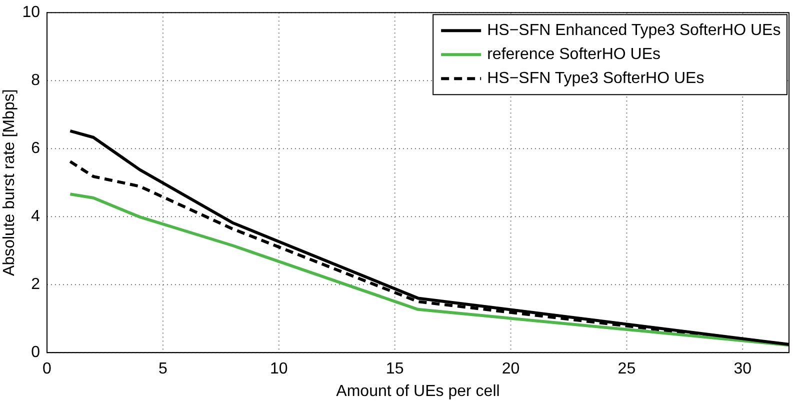 The width and height of the screenshot is (809, 401). What do you see at coordinates (743, 369) in the screenshot?
I see `x-tick-label: 30` at bounding box center [743, 369].